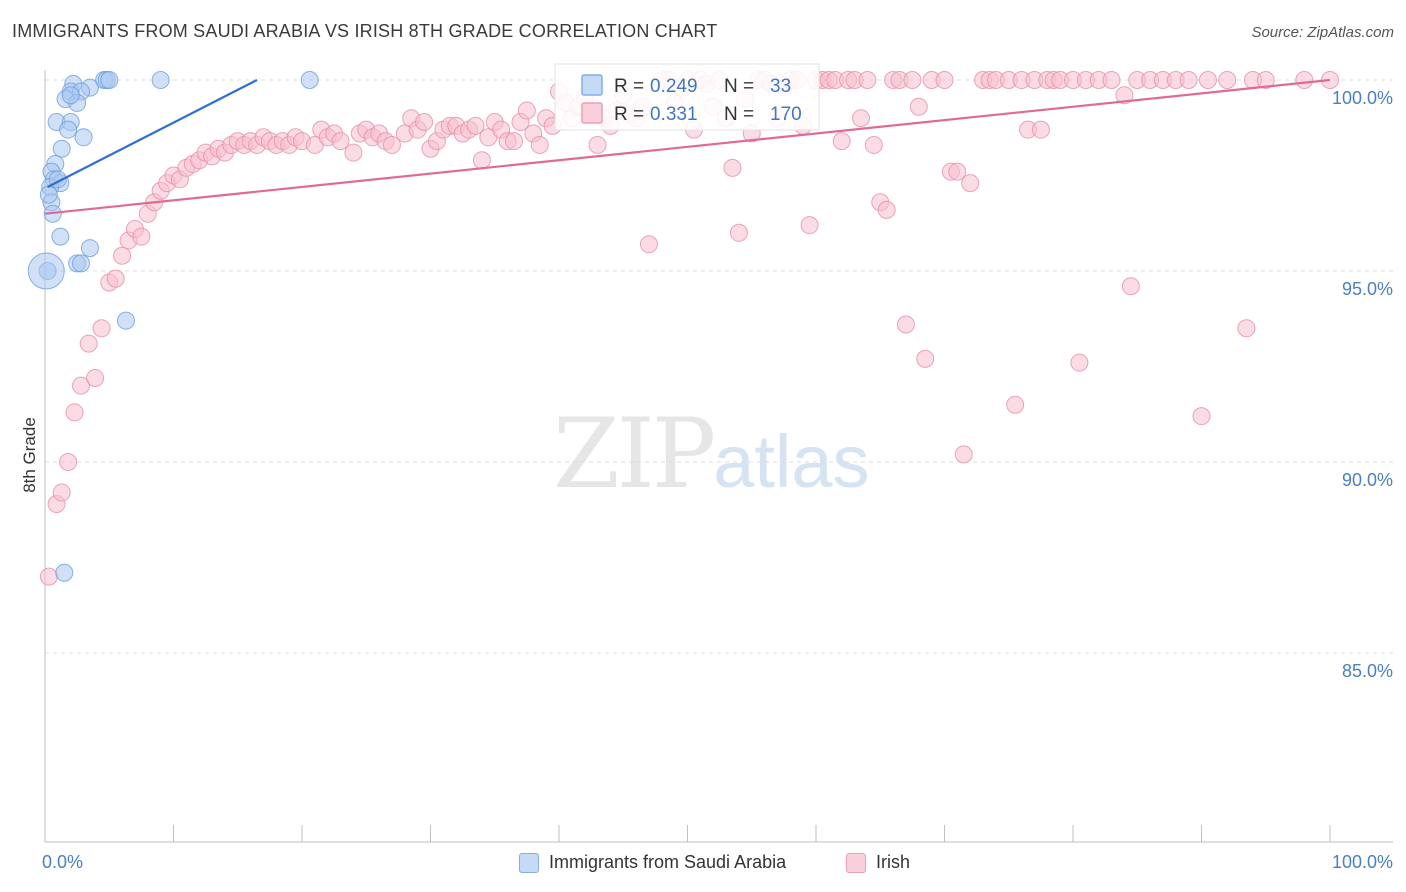 This screenshot has width=1406, height=892. Describe the element at coordinates (739, 114) in the screenshot. I see `legend-top-n-label-1: N =` at that location.